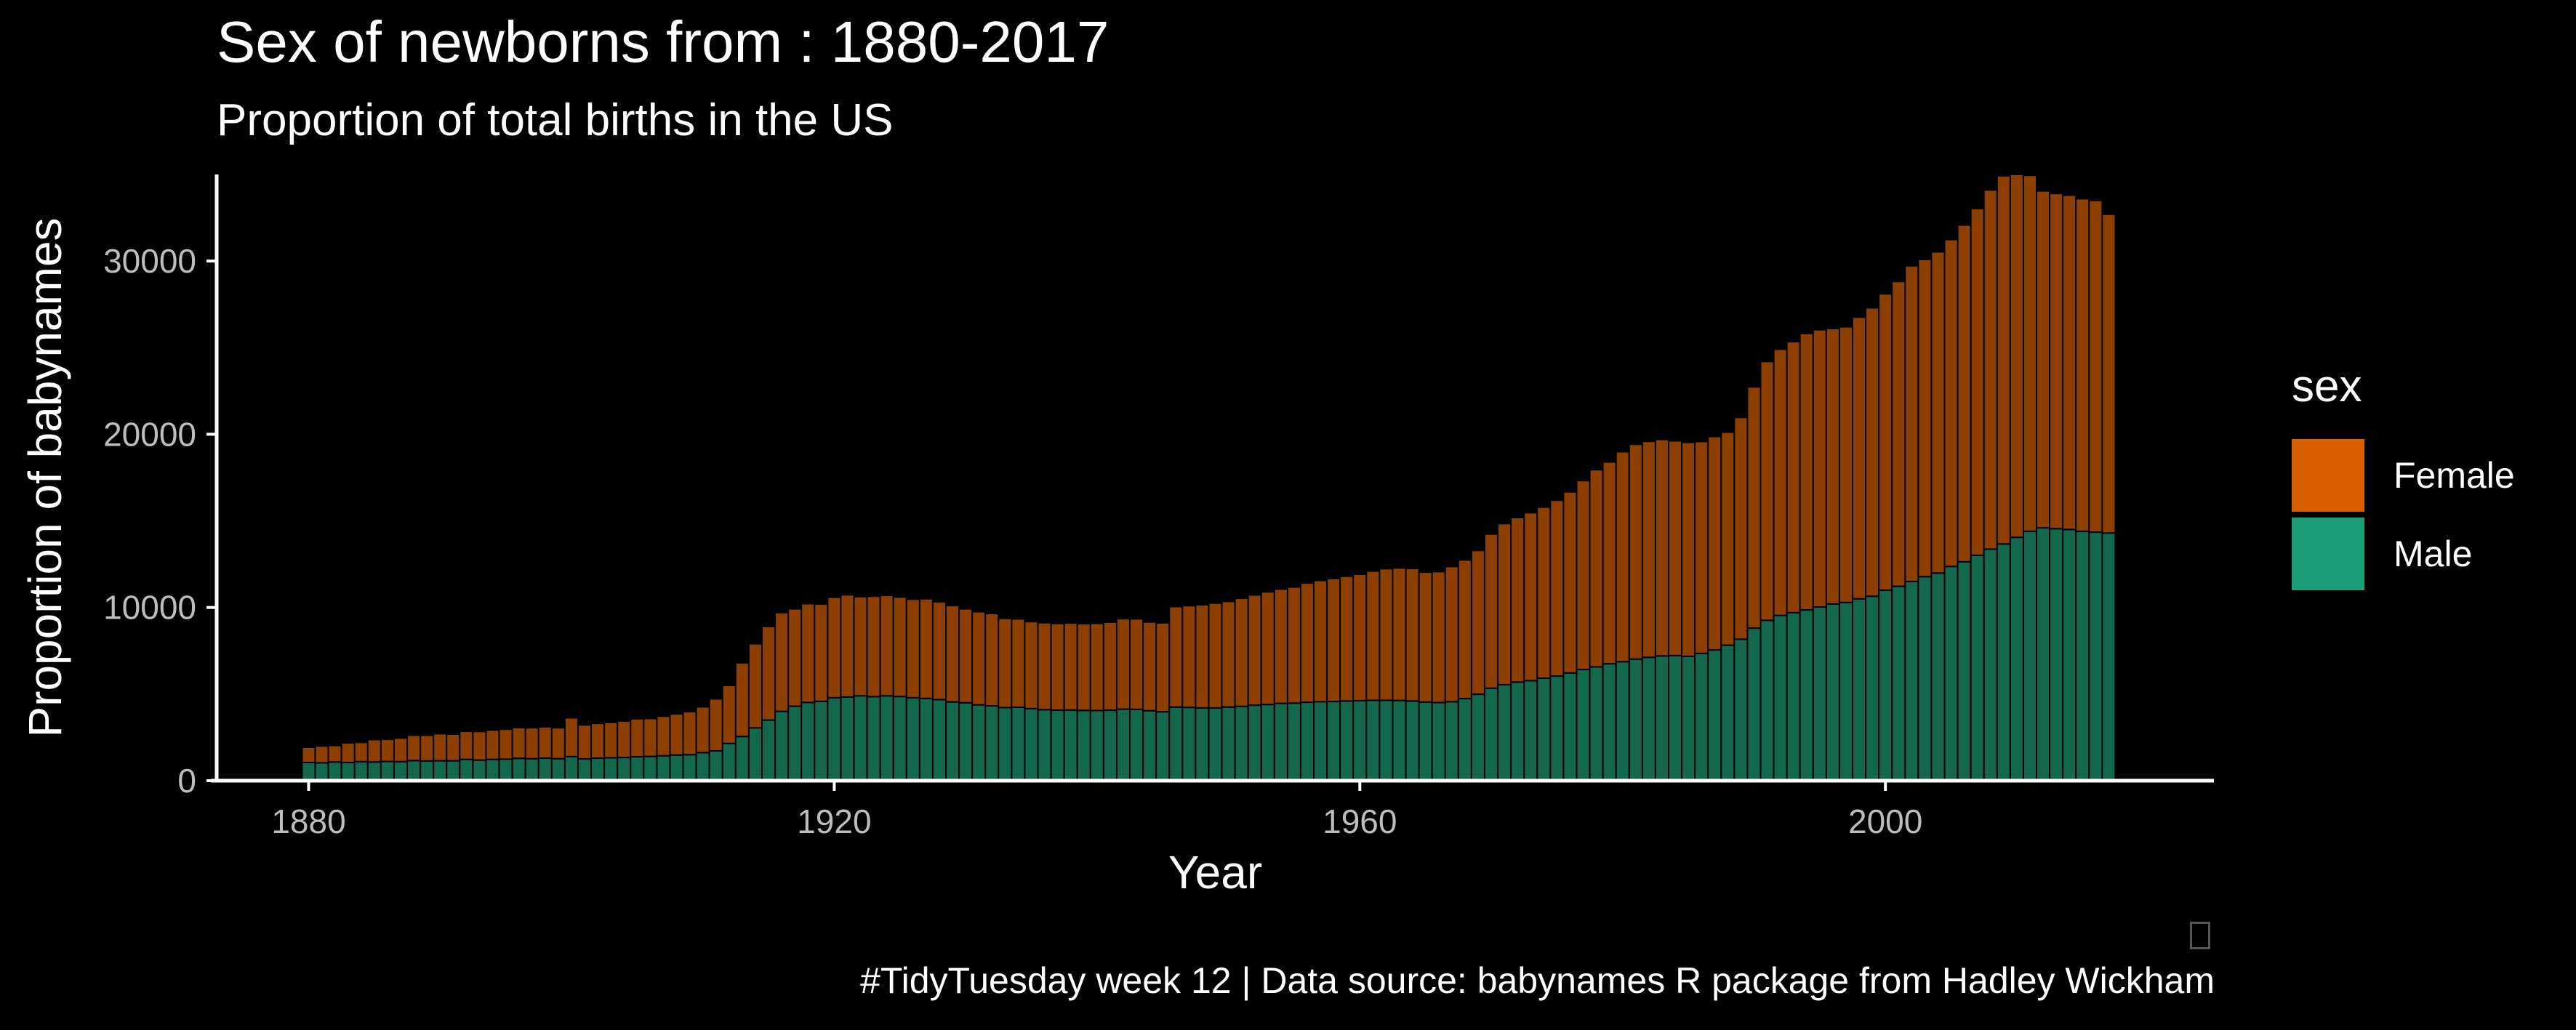 The image size is (2576, 1030). Describe the element at coordinates (926, 739) in the screenshot. I see `bar-male-1927` at that location.